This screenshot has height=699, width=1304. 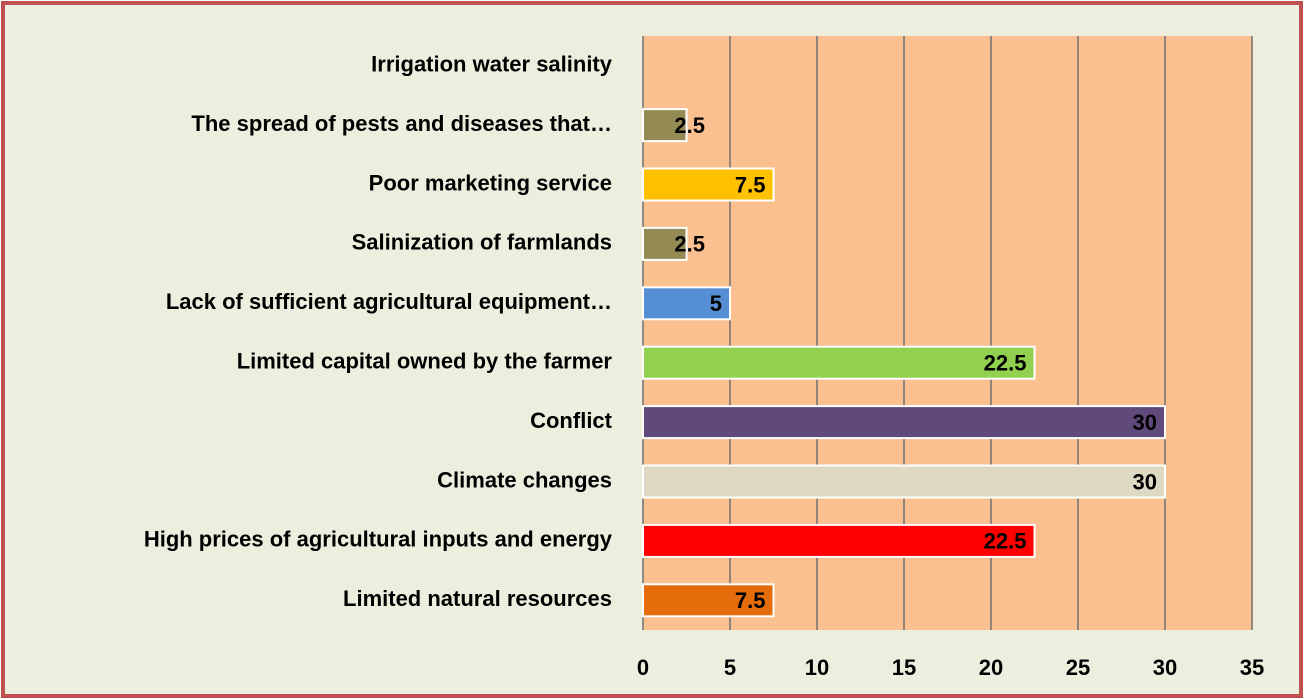 What do you see at coordinates (1078, 667) in the screenshot?
I see `x-tick-label: 25` at bounding box center [1078, 667].